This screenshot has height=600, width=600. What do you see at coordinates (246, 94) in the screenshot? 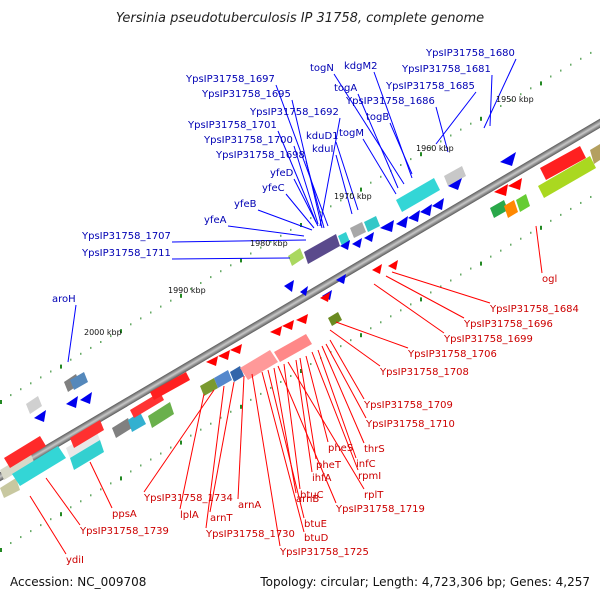
I see `forward-gene-label: YpsIP31758_1695` at bounding box center [246, 94].